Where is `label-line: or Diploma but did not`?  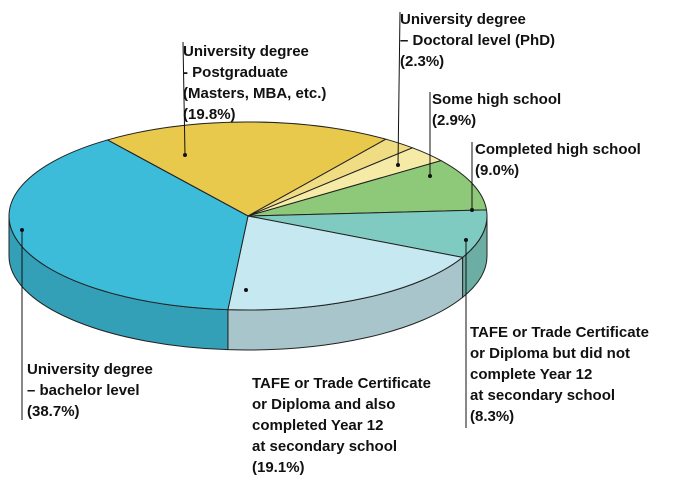
label-line: or Diploma but did not is located at coordinates (550, 353).